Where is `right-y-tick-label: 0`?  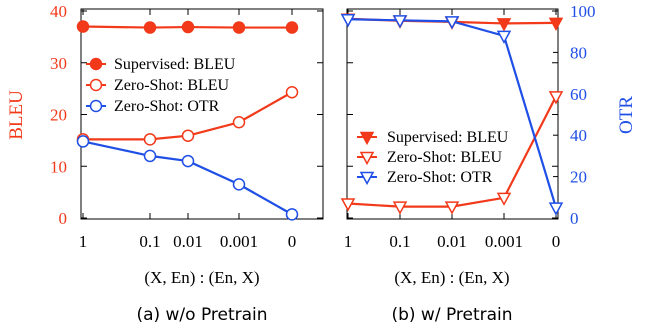 right-y-tick-label: 0 is located at coordinates (574, 218).